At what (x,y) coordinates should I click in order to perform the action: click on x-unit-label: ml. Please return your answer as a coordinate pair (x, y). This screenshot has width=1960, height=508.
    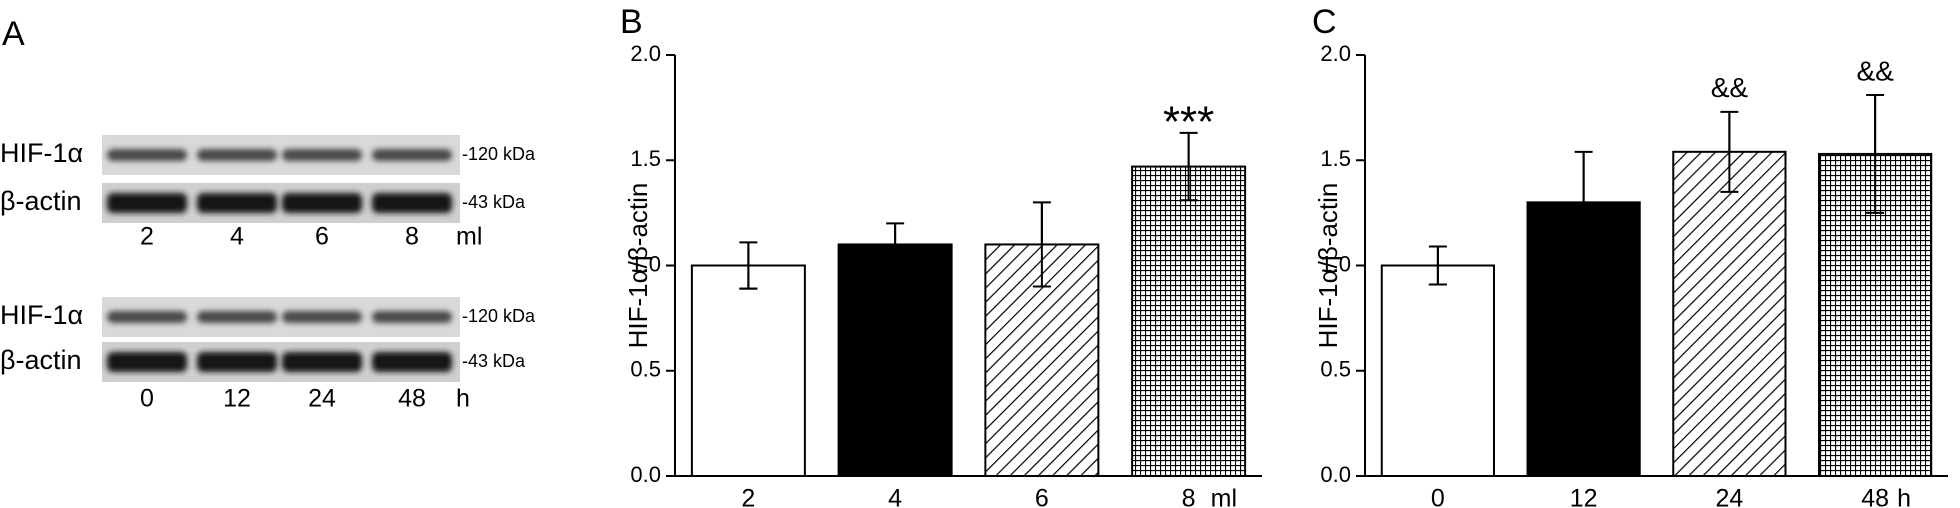
    Looking at the image, I should click on (1224, 496).